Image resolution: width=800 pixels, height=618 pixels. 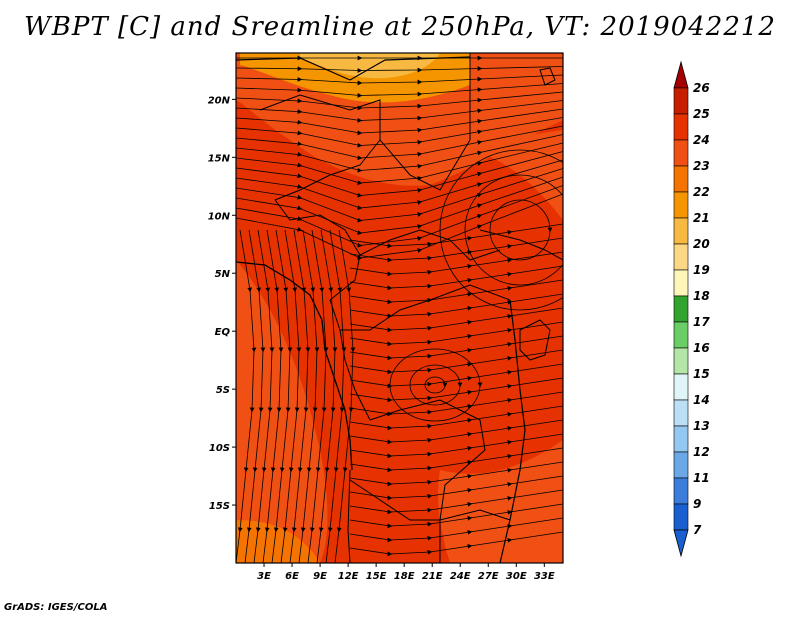 What do you see at coordinates (701, 166) in the screenshot?
I see `colorbar-label: 23` at bounding box center [701, 166].